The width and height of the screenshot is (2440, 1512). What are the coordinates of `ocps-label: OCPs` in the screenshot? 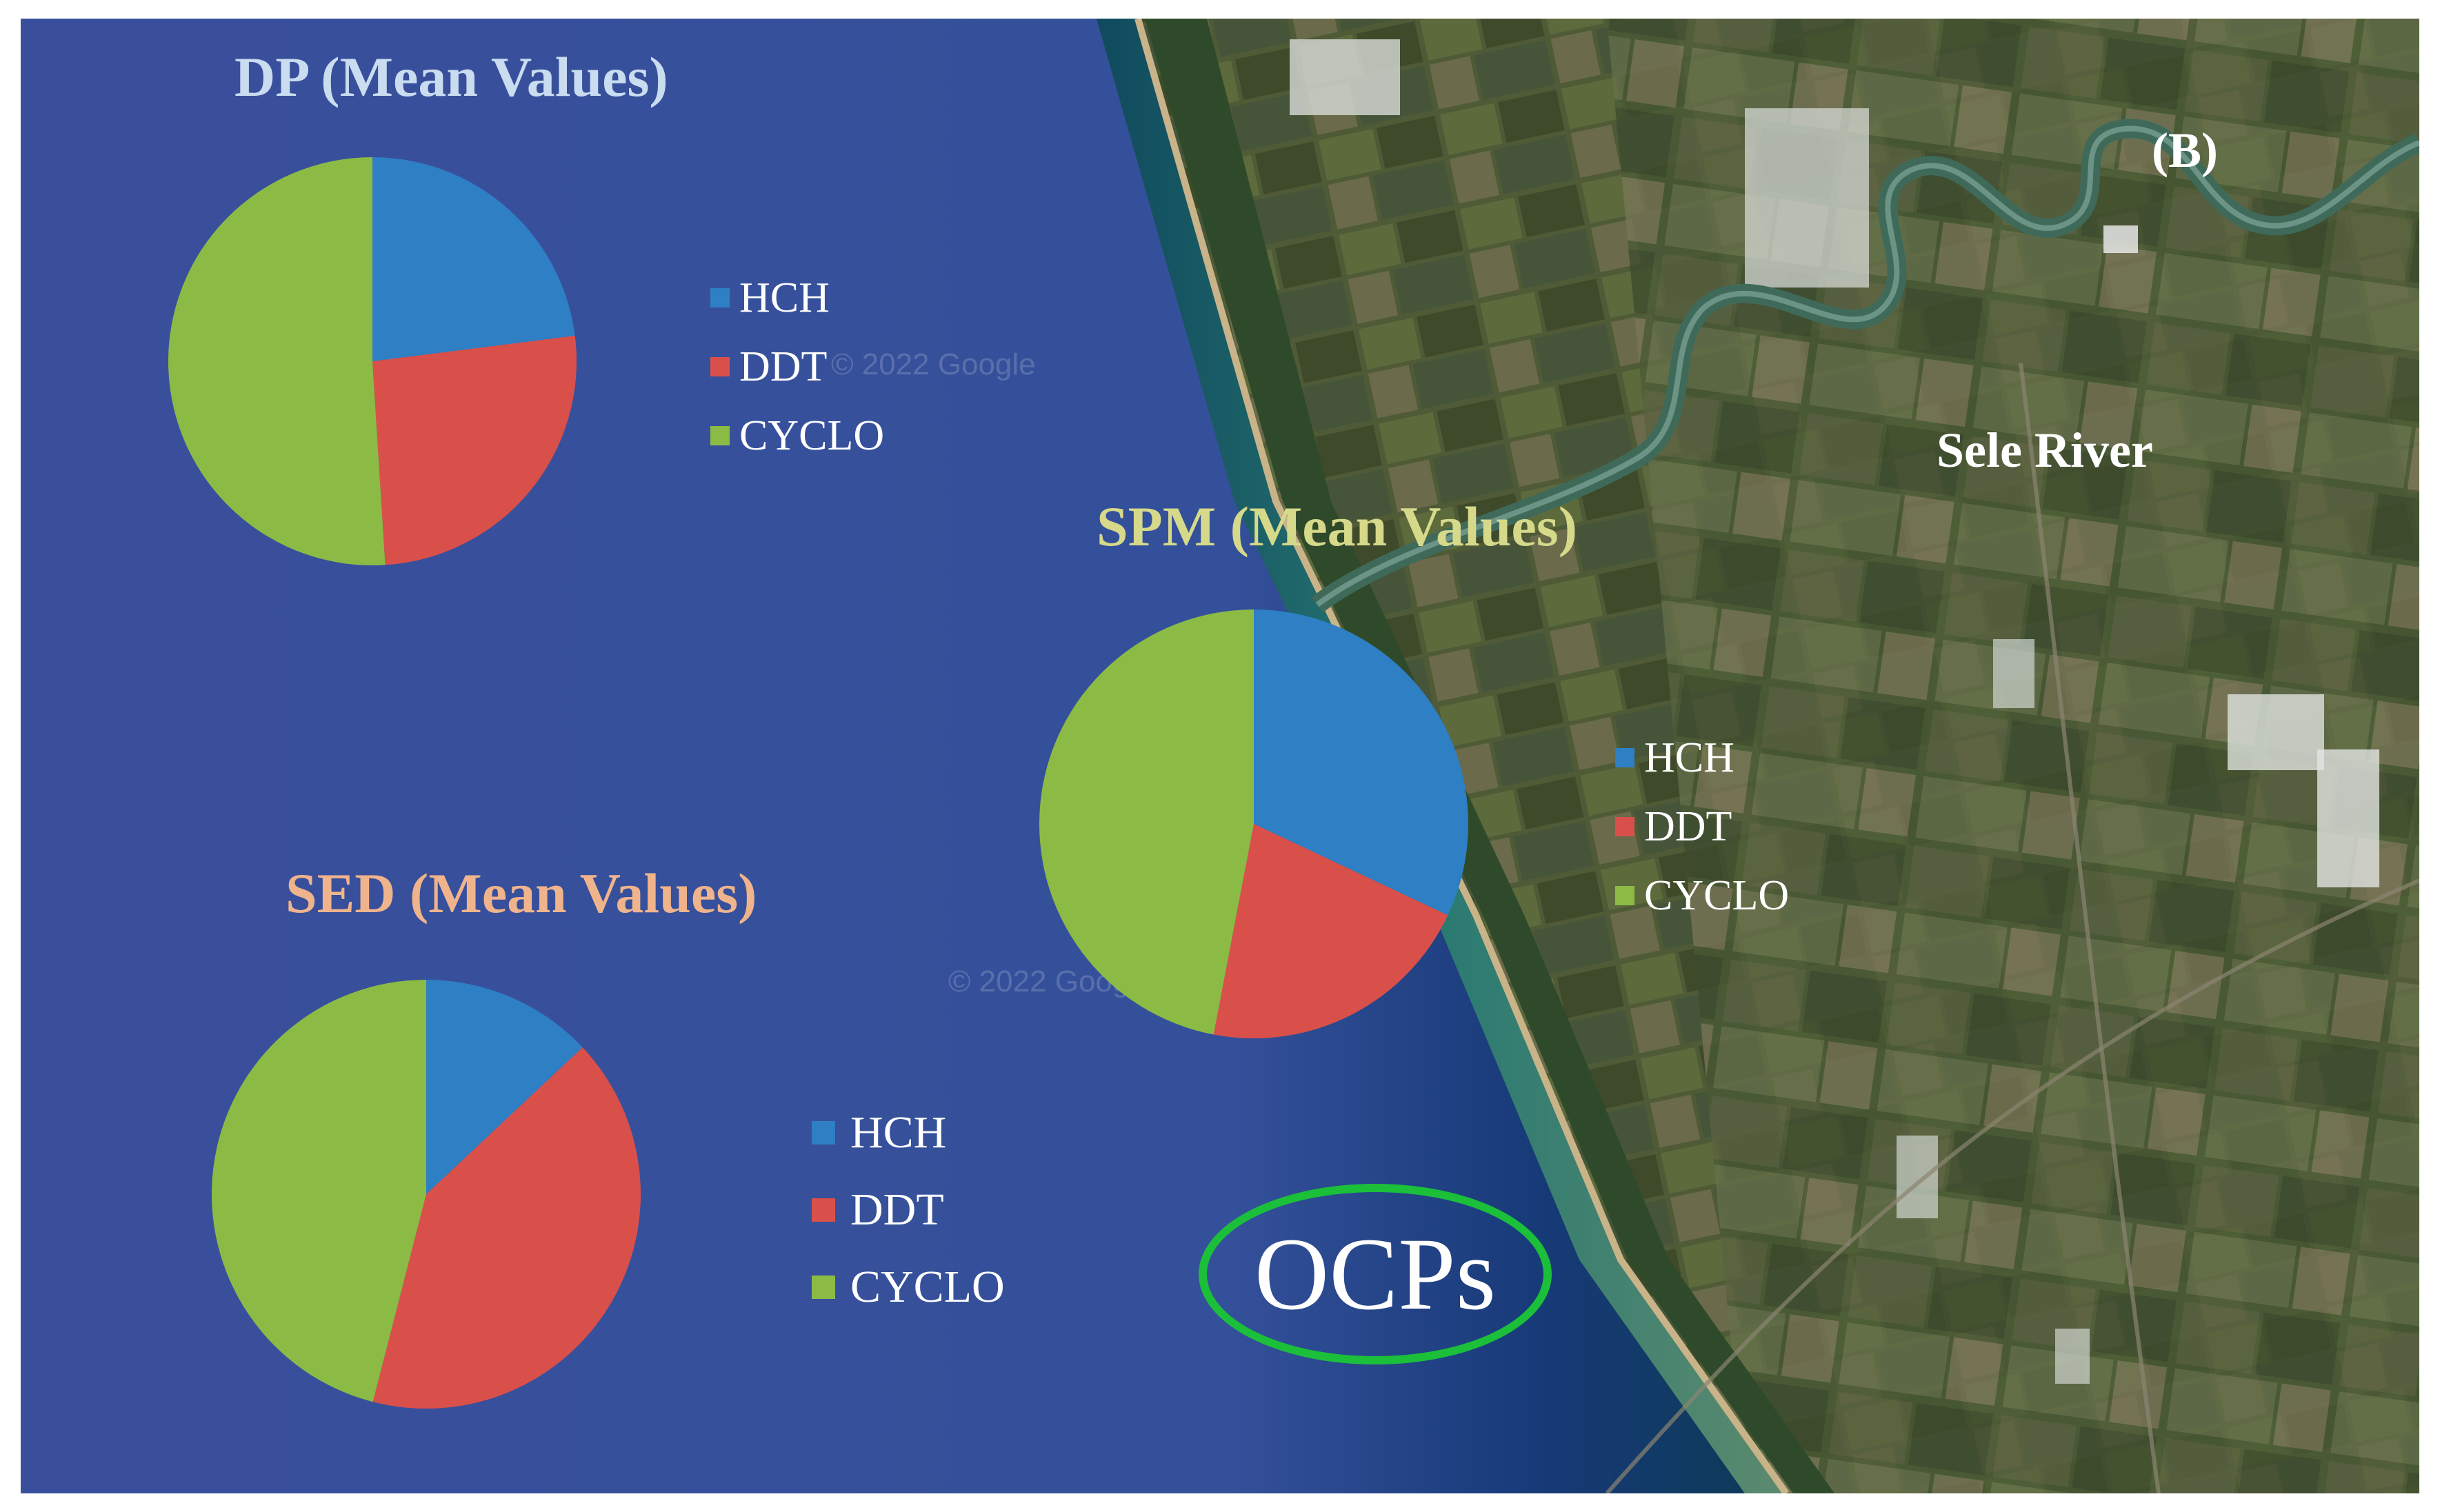 It's located at (1375, 1274).